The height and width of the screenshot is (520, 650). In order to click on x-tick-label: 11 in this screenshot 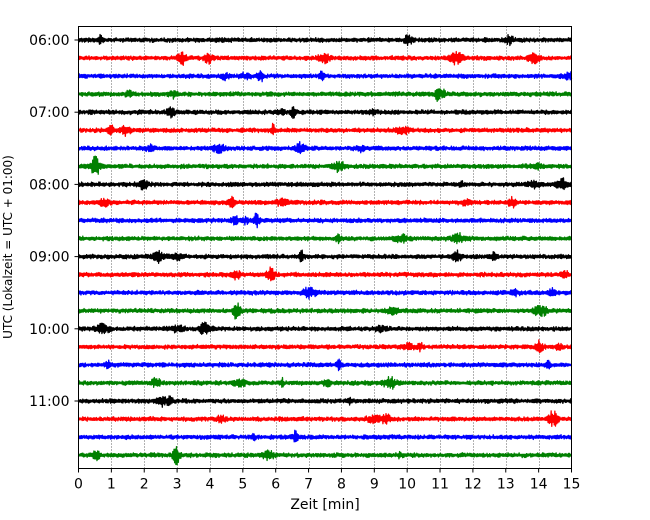, I will do `click(440, 485)`.